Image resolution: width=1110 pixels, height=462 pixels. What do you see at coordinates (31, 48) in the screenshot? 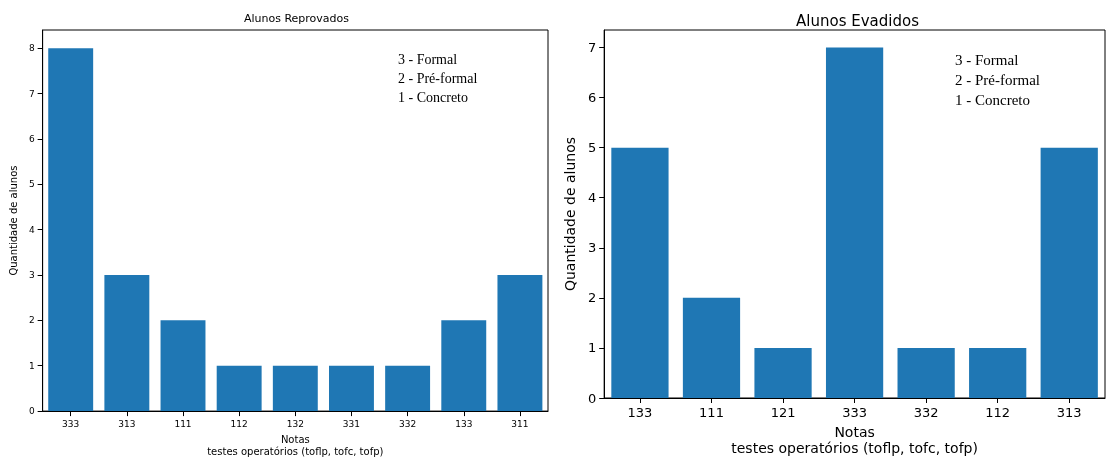
I see `y-tick-label: 8` at bounding box center [31, 48].